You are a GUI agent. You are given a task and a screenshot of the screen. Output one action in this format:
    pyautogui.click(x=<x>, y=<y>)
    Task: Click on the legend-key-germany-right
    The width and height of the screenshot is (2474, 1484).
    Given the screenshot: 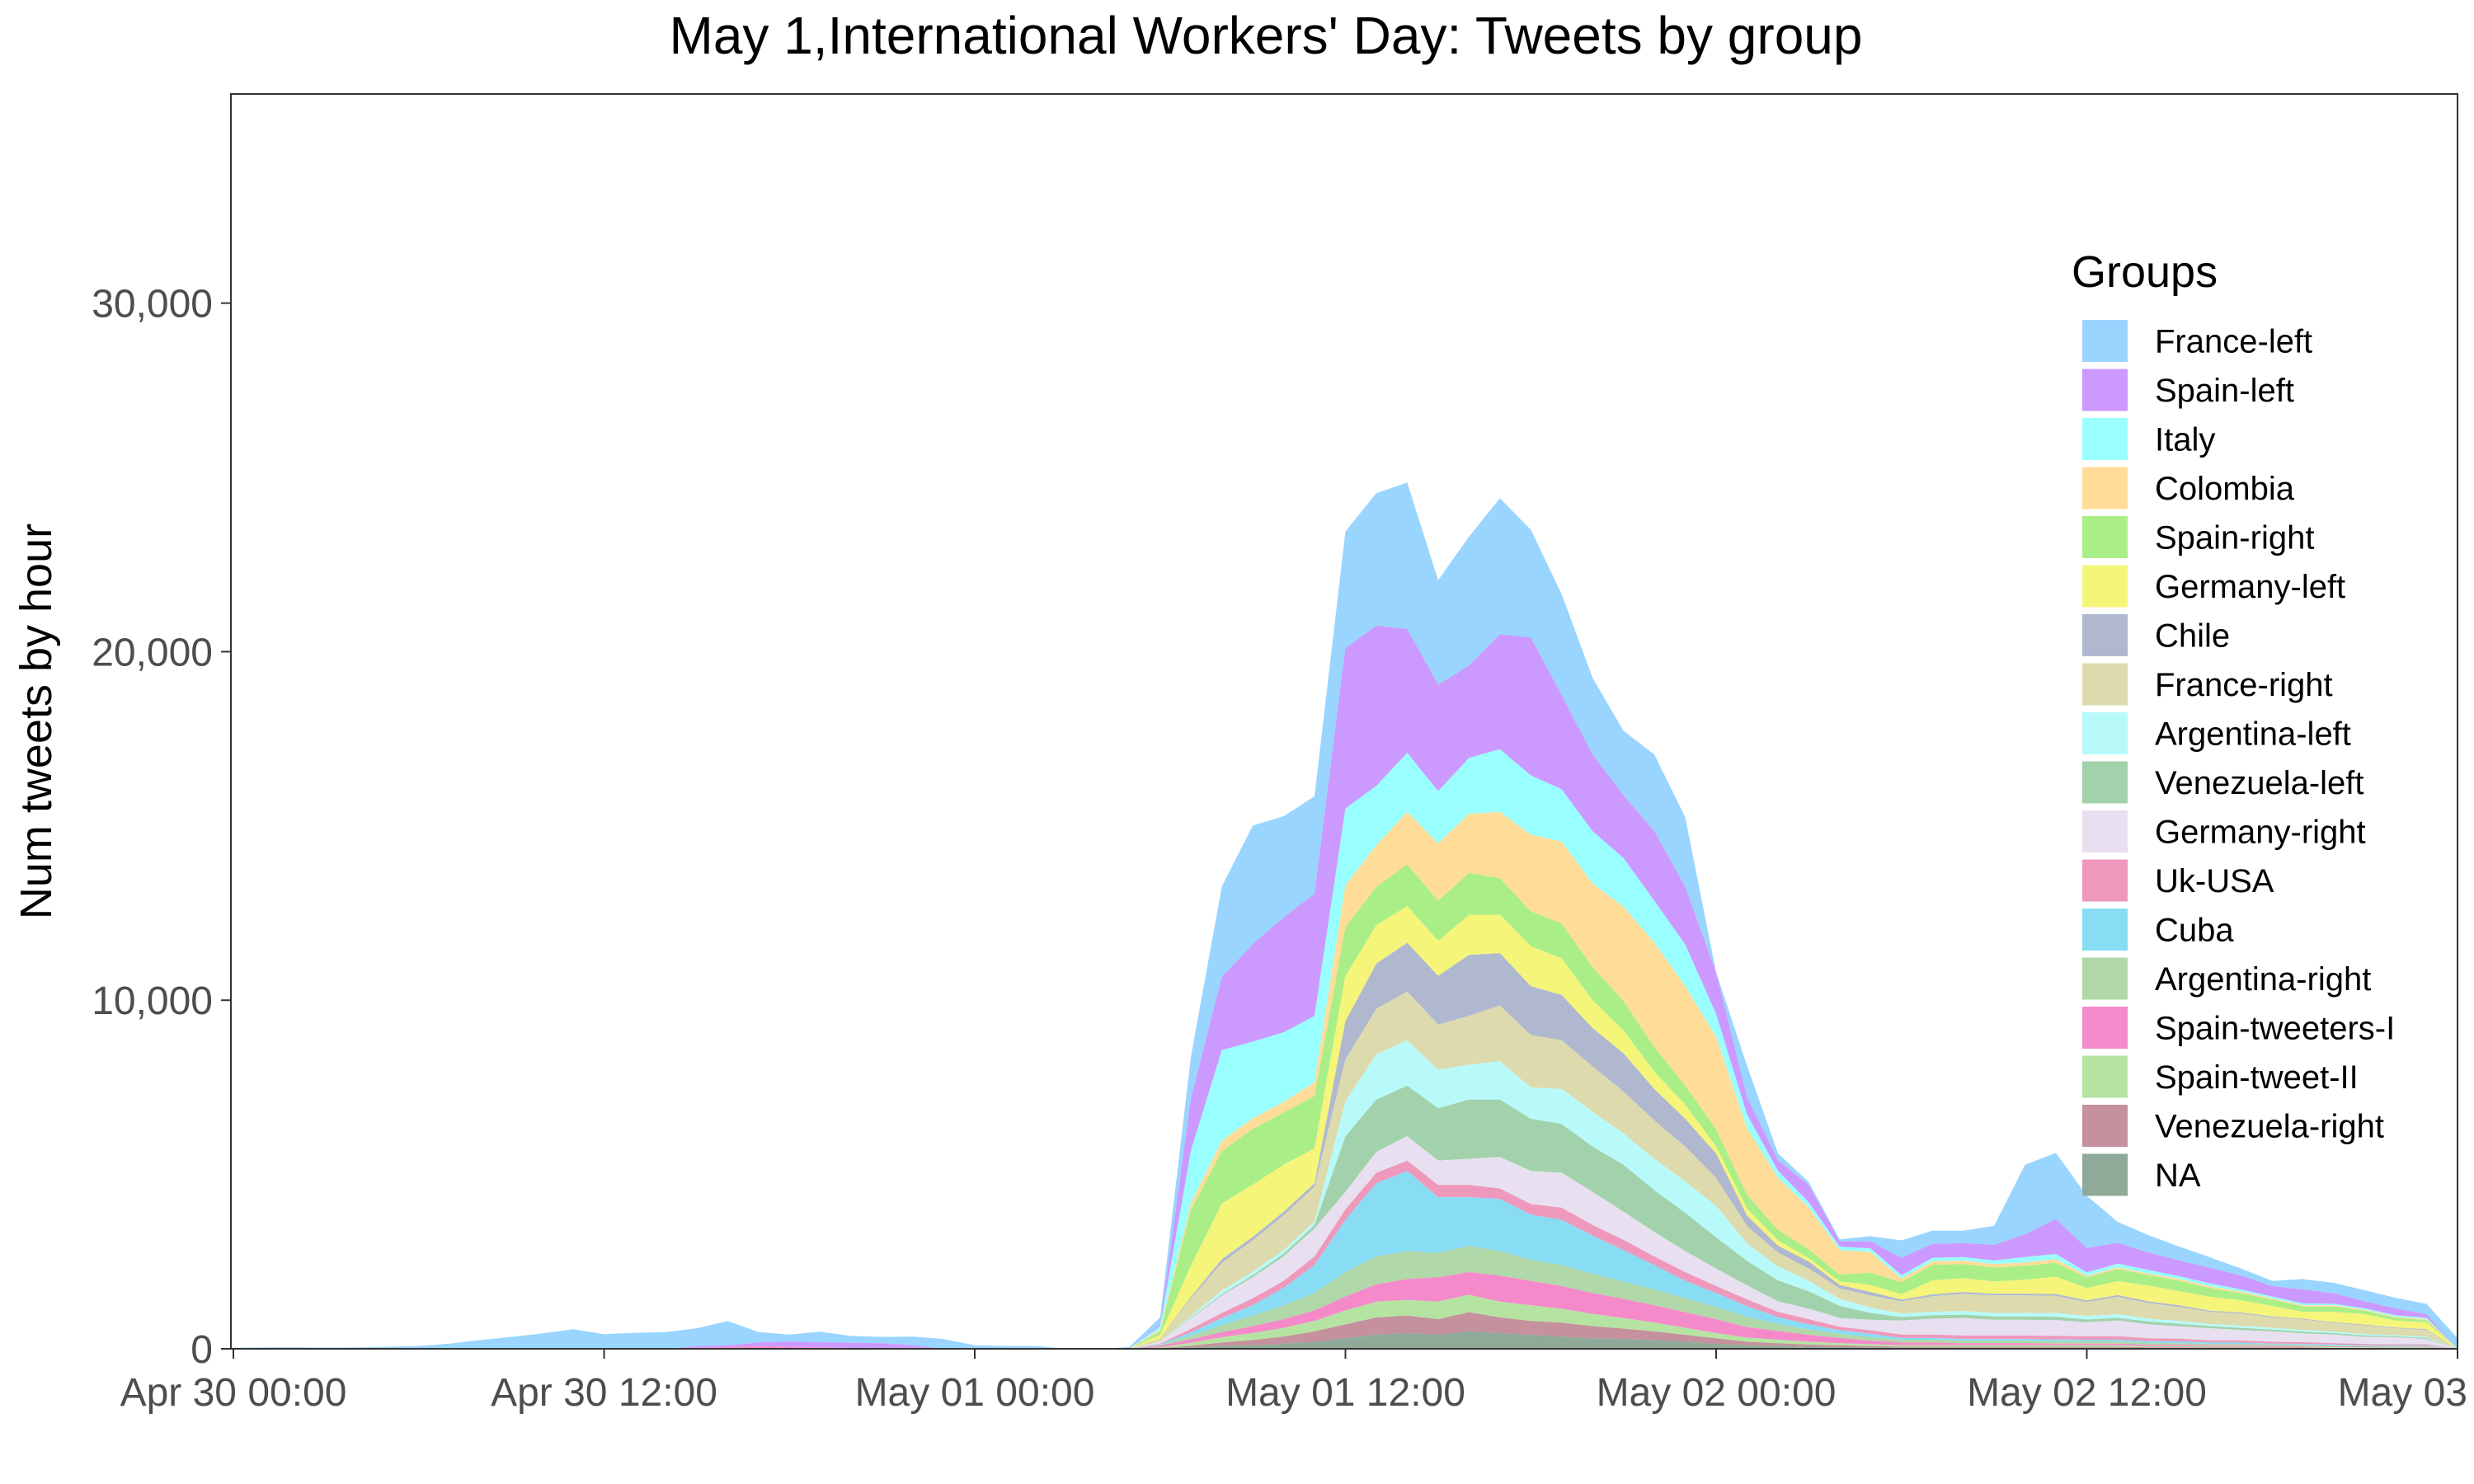 What is the action you would take?
    pyautogui.click(x=2105, y=831)
    